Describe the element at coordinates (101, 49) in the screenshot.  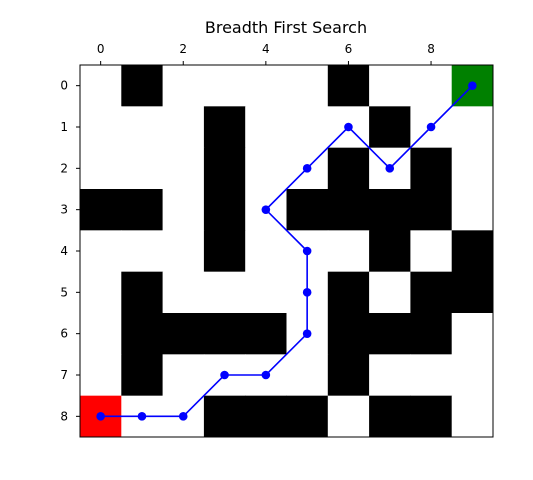
I see `x-tick-label: 0` at that location.